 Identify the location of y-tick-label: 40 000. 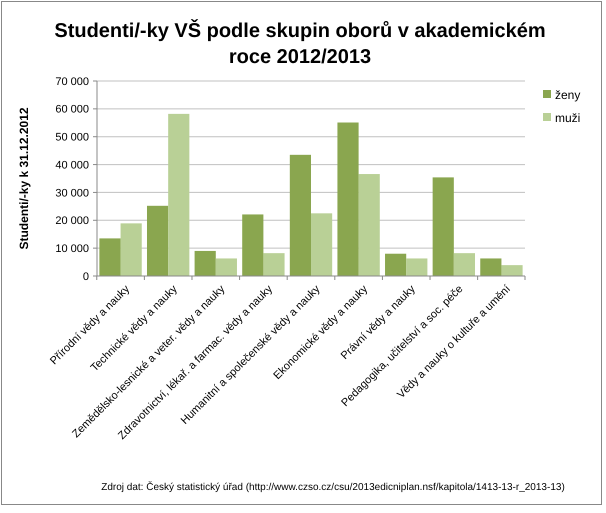
(72, 165).